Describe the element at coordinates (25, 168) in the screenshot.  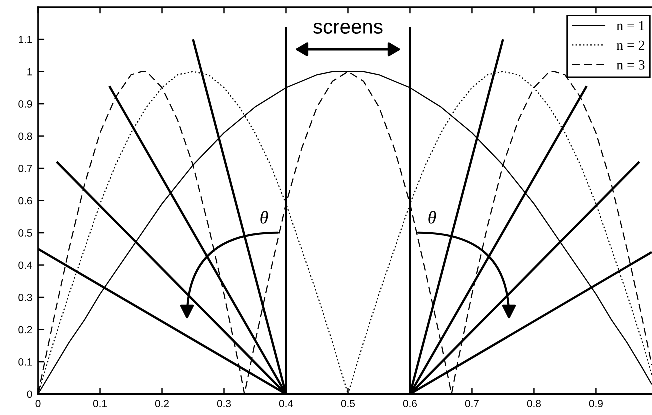
I see `y-tick-label: 0.7` at that location.